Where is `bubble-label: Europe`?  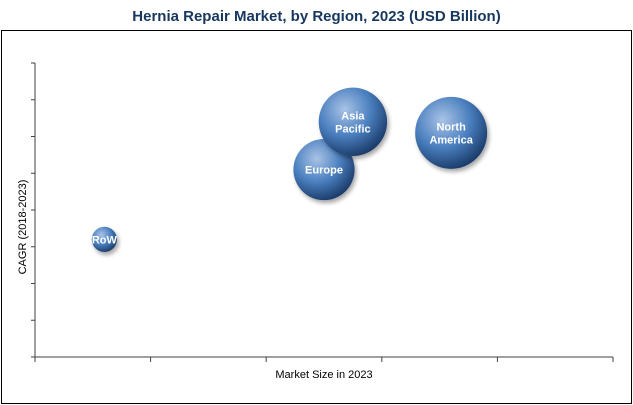
bubble-label: Europe is located at coordinates (324, 171).